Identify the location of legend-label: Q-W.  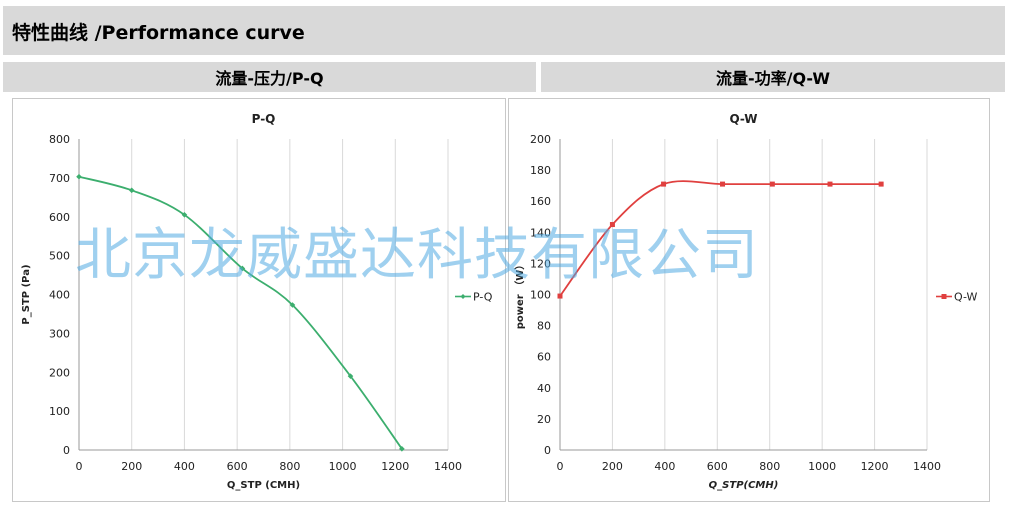
(965, 297).